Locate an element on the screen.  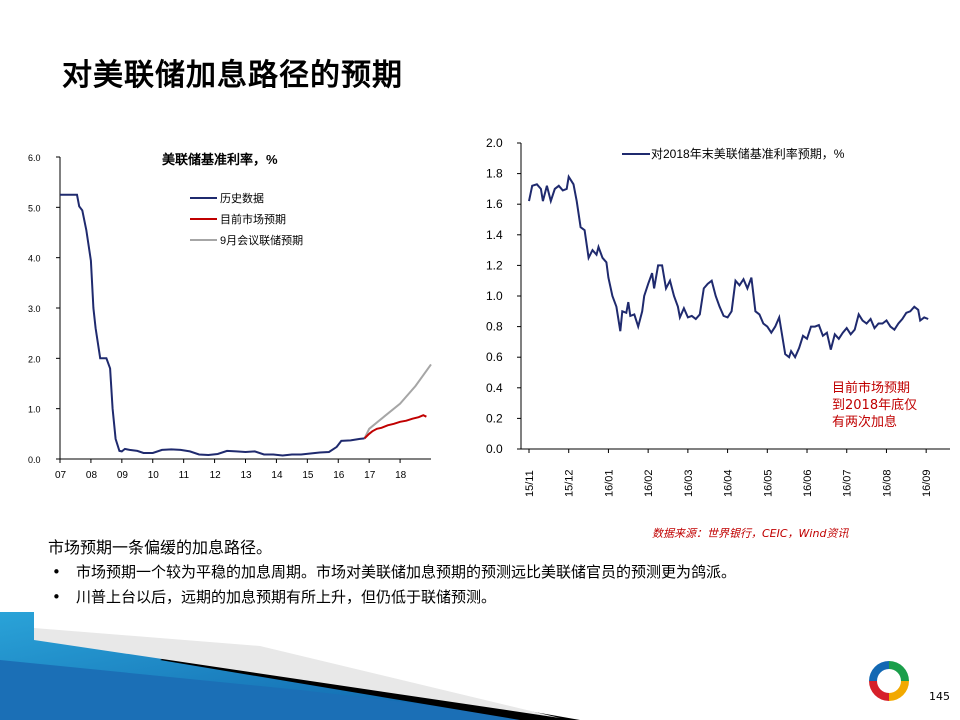
right-series-lines is located at coordinates (728, 266).